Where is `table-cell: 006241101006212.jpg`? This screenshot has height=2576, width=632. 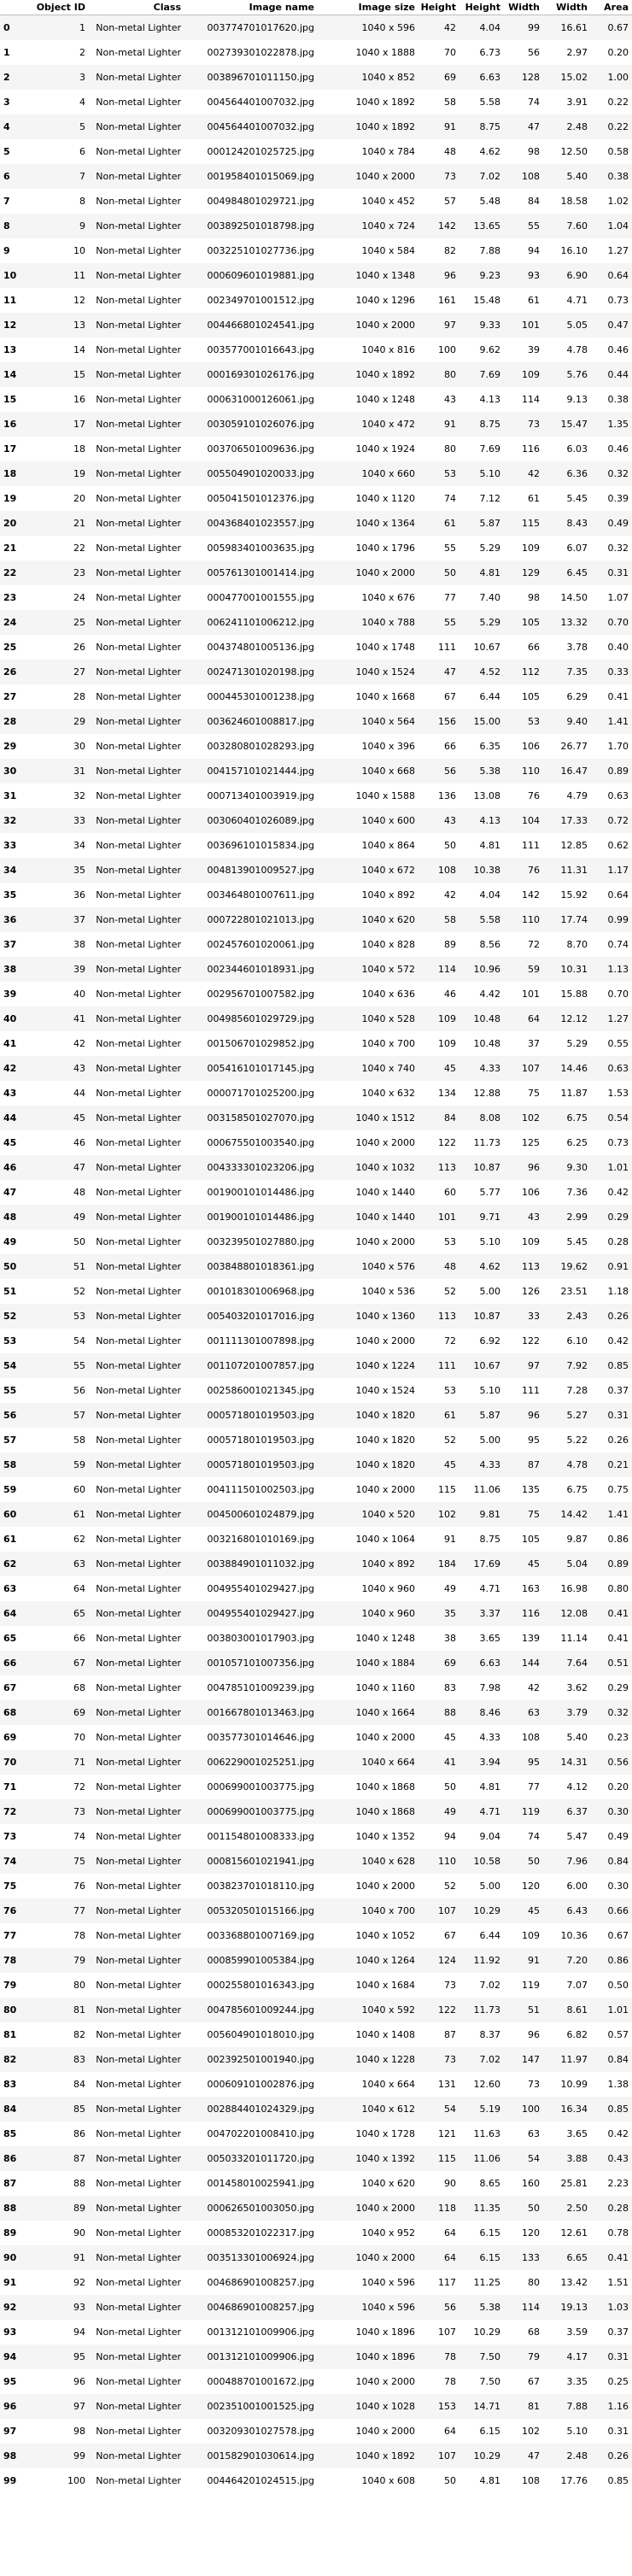 table-cell: 006241101006212.jpg is located at coordinates (261, 622).